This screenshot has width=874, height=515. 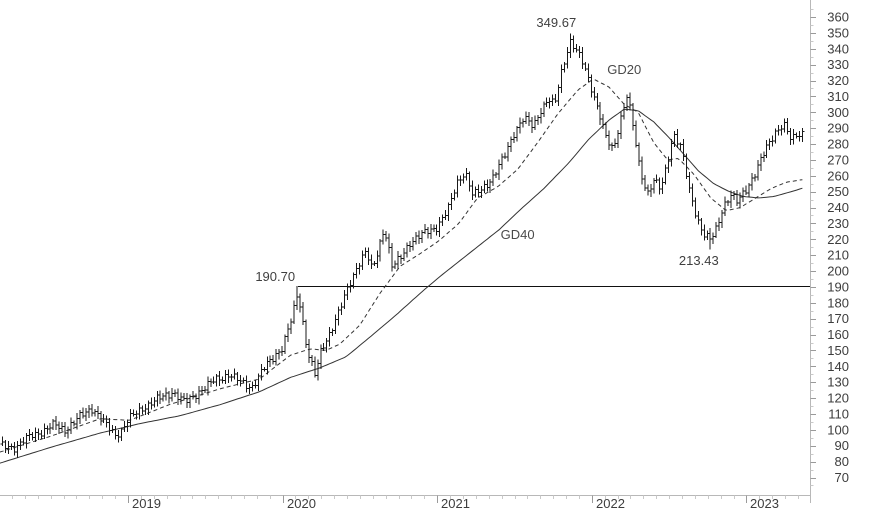 I want to click on gd40-line-label: GD40, so click(x=517, y=235).